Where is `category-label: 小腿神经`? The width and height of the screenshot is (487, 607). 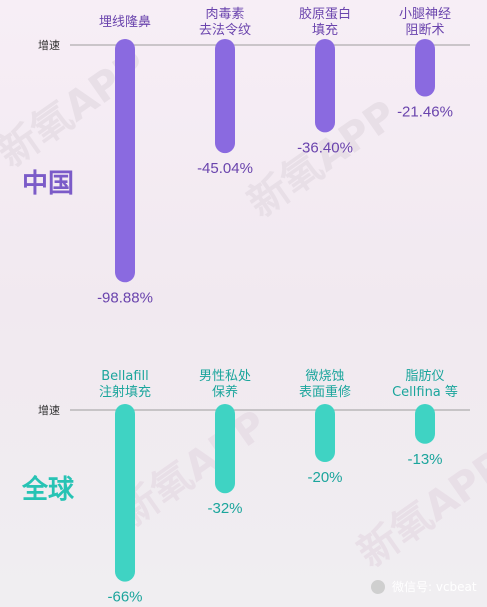
category-label: 小腿神经 is located at coordinates (425, 14).